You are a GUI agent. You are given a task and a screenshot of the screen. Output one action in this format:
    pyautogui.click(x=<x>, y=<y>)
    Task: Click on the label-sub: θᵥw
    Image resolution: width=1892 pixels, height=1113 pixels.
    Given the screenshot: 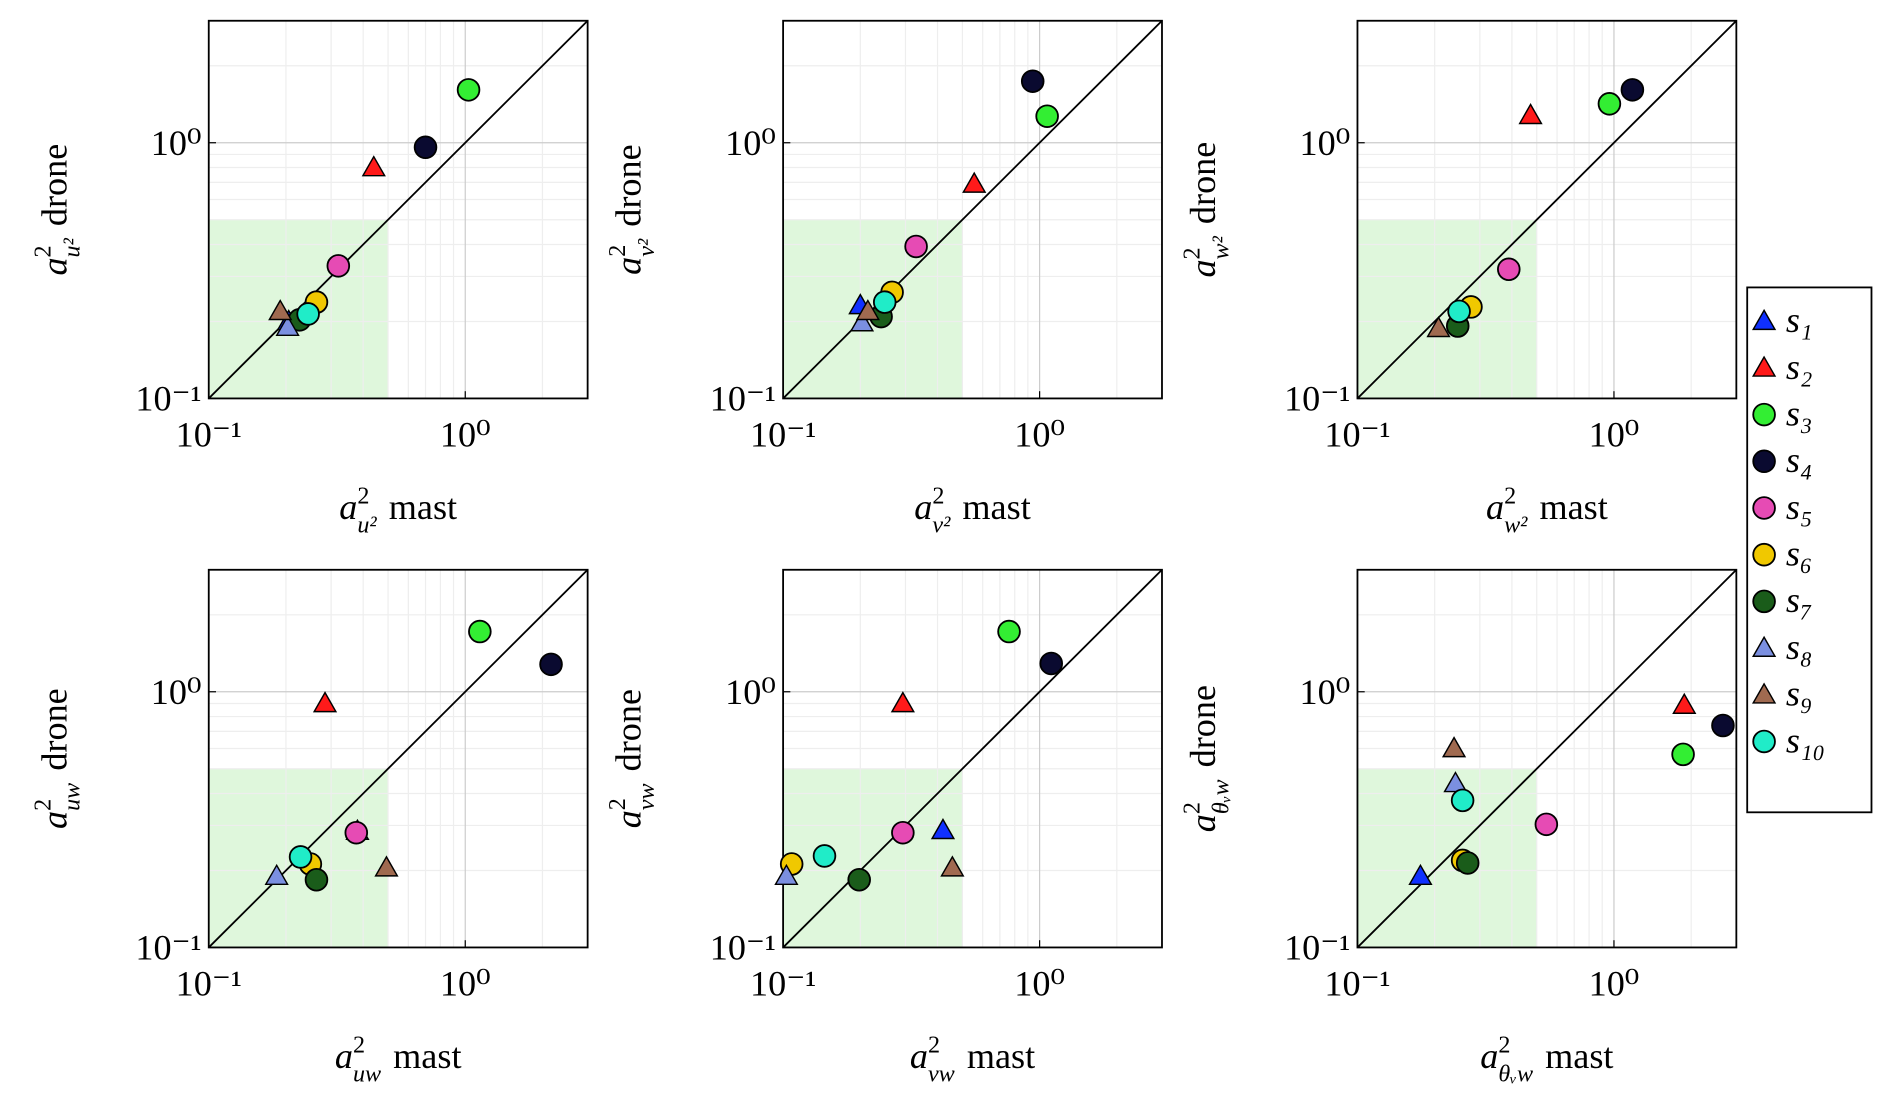 What is the action you would take?
    pyautogui.click(x=1220, y=796)
    